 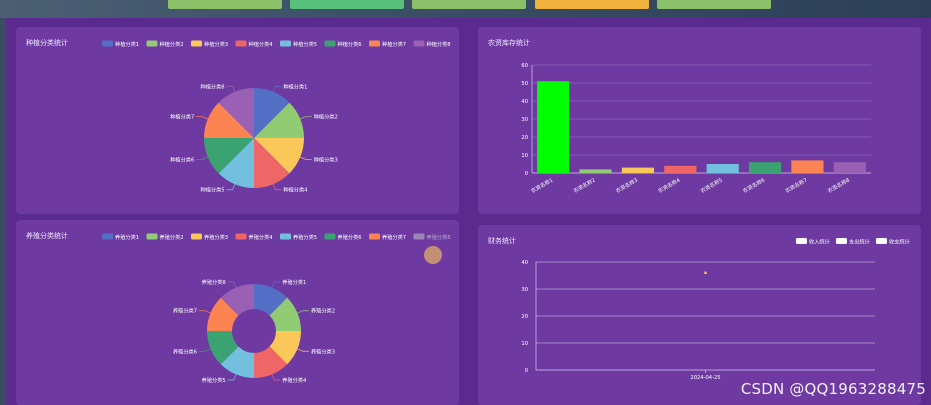 What do you see at coordinates (524, 84) in the screenshot?
I see `y-tick-label: 50` at bounding box center [524, 84].